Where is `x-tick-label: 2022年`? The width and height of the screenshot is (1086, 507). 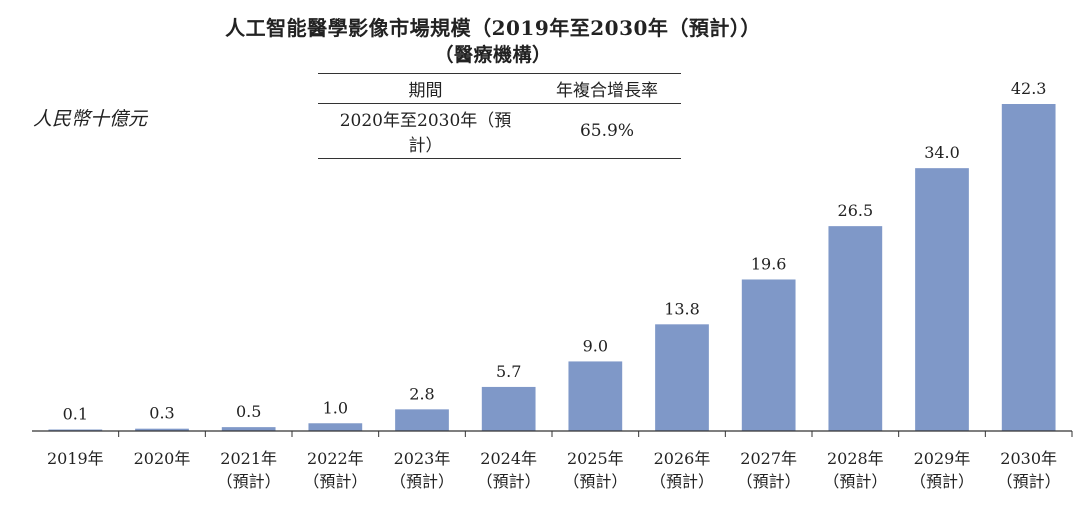
x-tick-label: 2022年 is located at coordinates (335, 458).